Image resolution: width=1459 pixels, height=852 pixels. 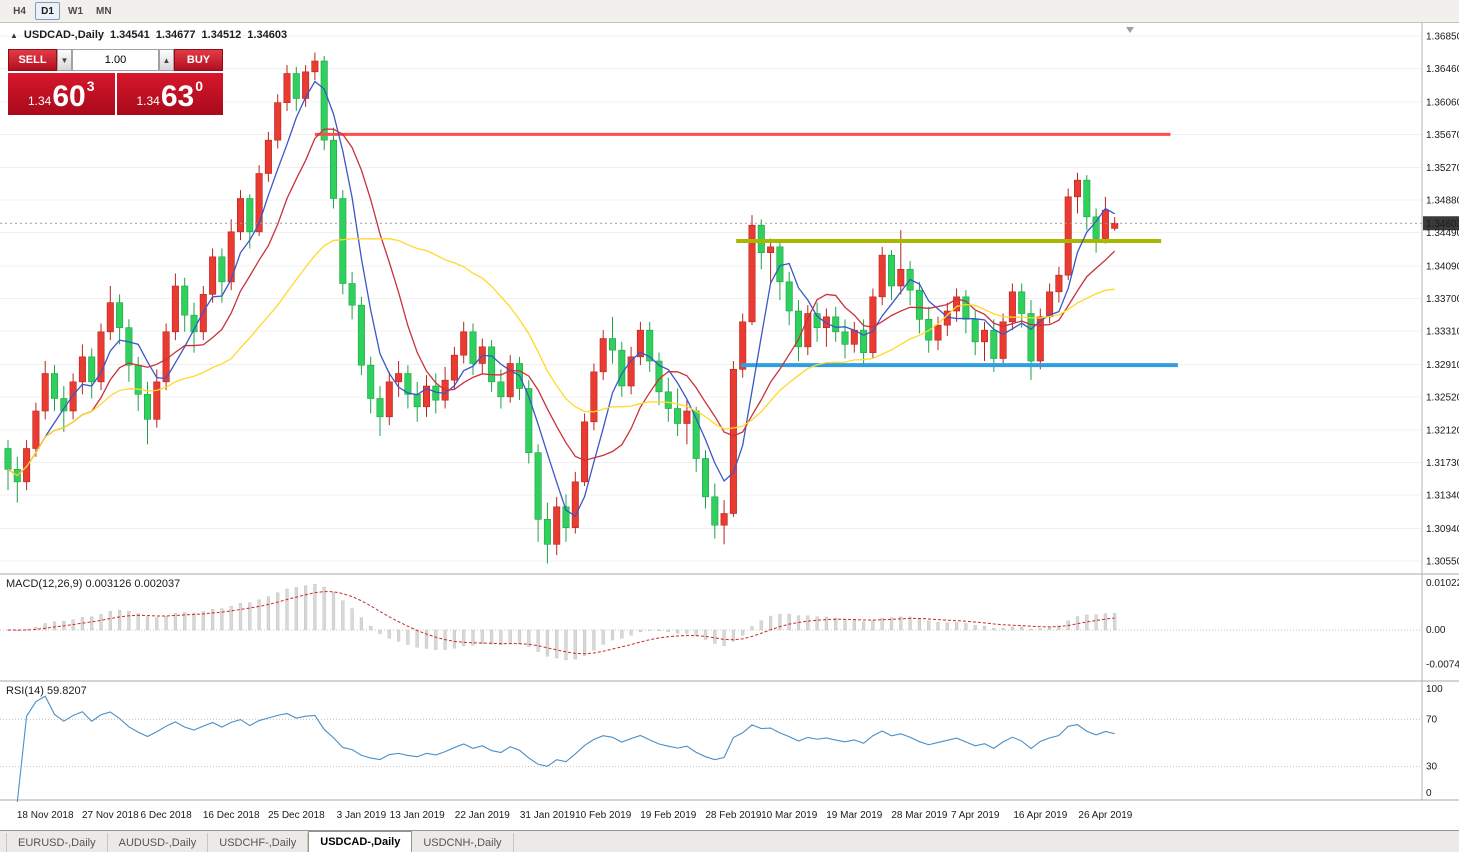 What do you see at coordinates (1442, 233) in the screenshot?
I see `svg-text: 1.34490` at bounding box center [1442, 233].